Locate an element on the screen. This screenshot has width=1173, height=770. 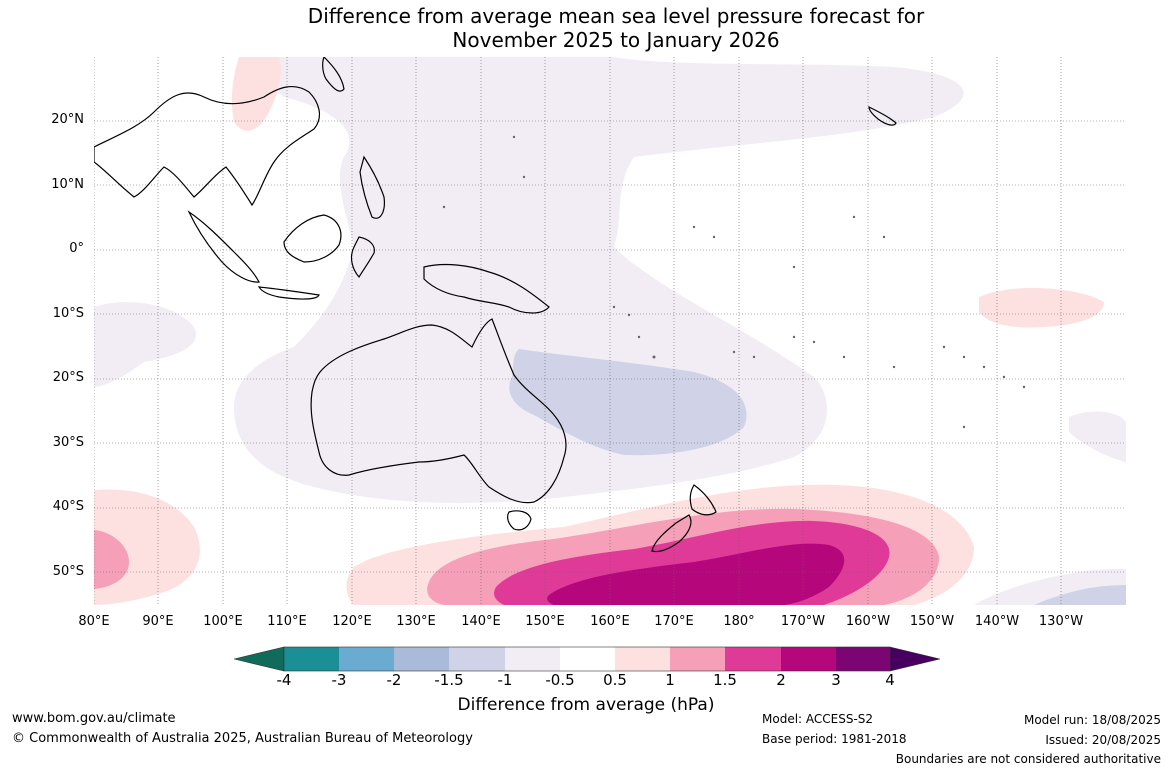
coastline-new-guinea is located at coordinates (486, 288).